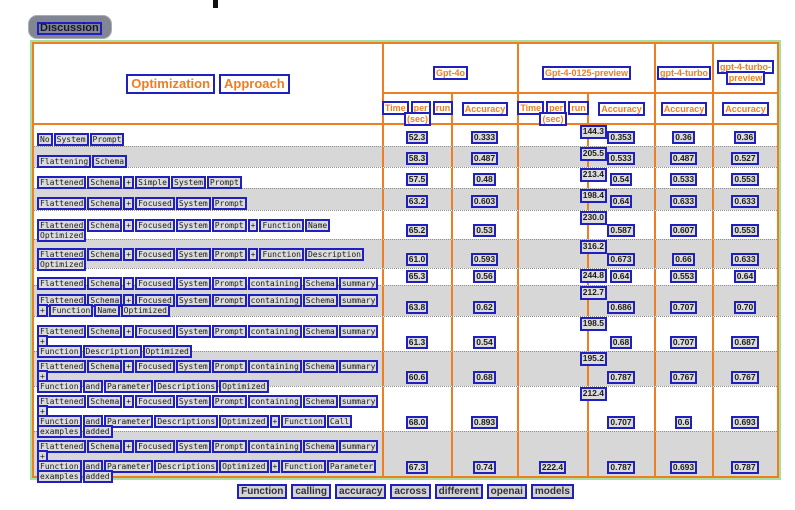  I want to click on cell-accuracy-gpt4-0125-preview: 0.64, so click(620, 199).